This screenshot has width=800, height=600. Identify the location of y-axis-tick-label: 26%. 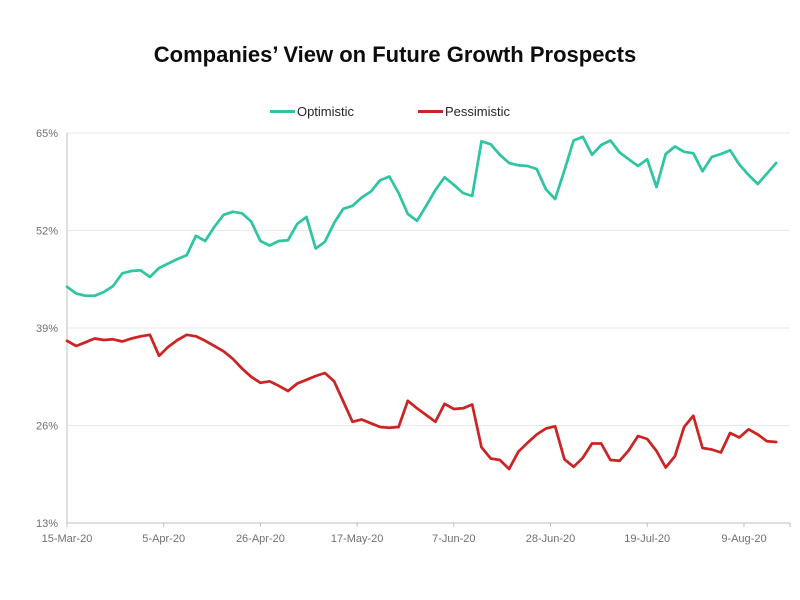
(47, 427).